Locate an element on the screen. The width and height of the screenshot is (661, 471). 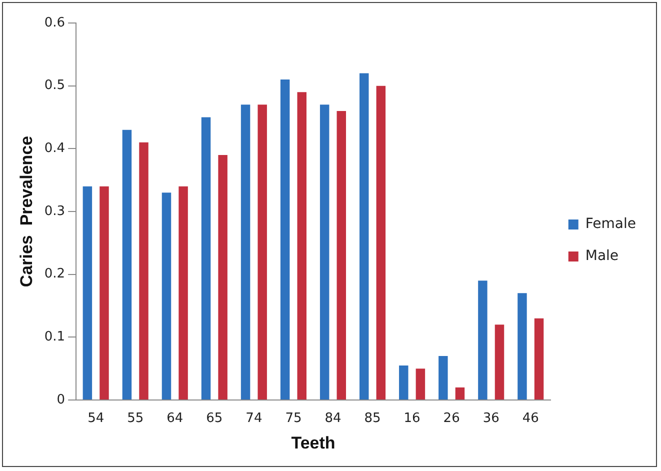
y-tick-label: 0.4 is located at coordinates (55, 148).